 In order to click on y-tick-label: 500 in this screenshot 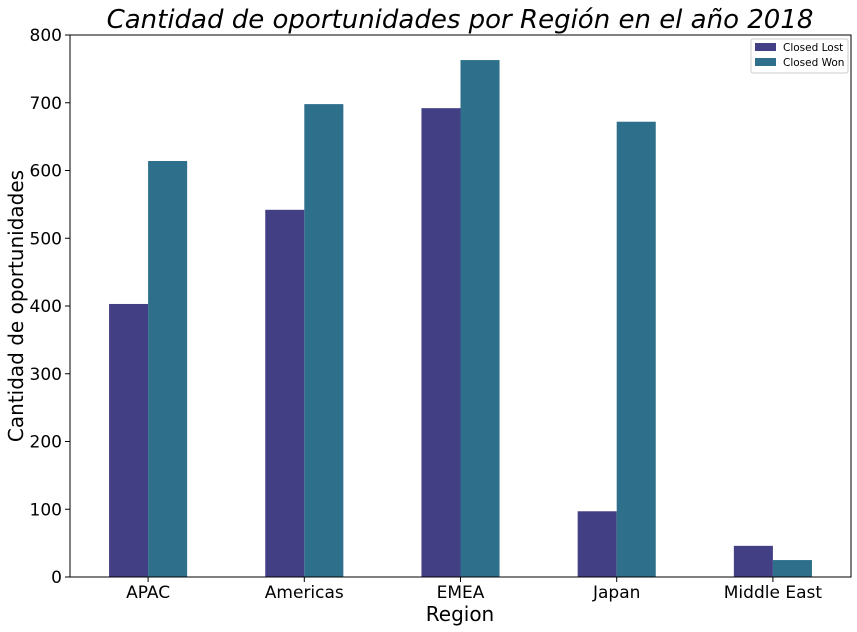, I will do `click(46, 239)`.